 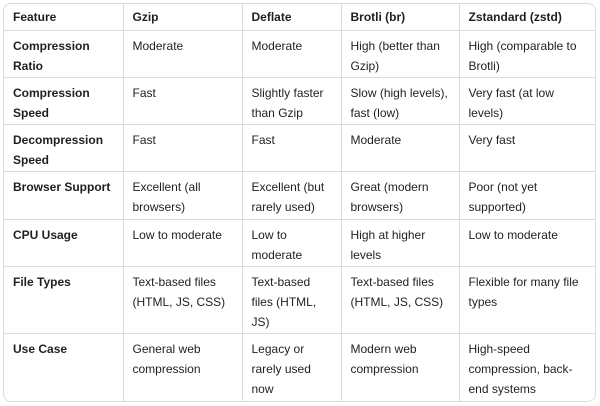 I want to click on table-cell: Excellent (all browsers), so click(x=183, y=195).